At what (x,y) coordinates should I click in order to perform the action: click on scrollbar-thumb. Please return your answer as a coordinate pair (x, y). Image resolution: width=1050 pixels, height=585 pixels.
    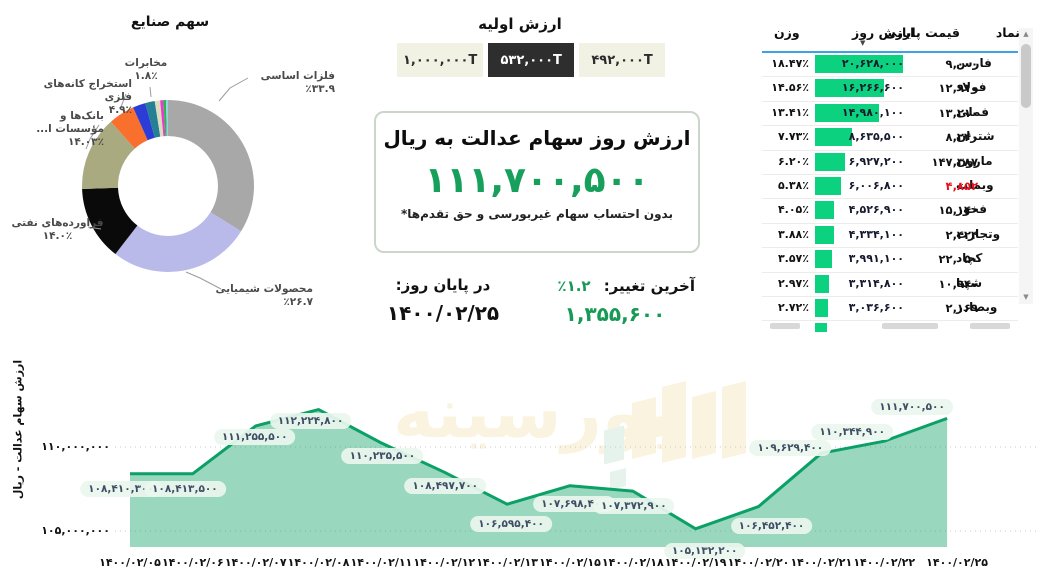
    Looking at the image, I should click on (1026, 76).